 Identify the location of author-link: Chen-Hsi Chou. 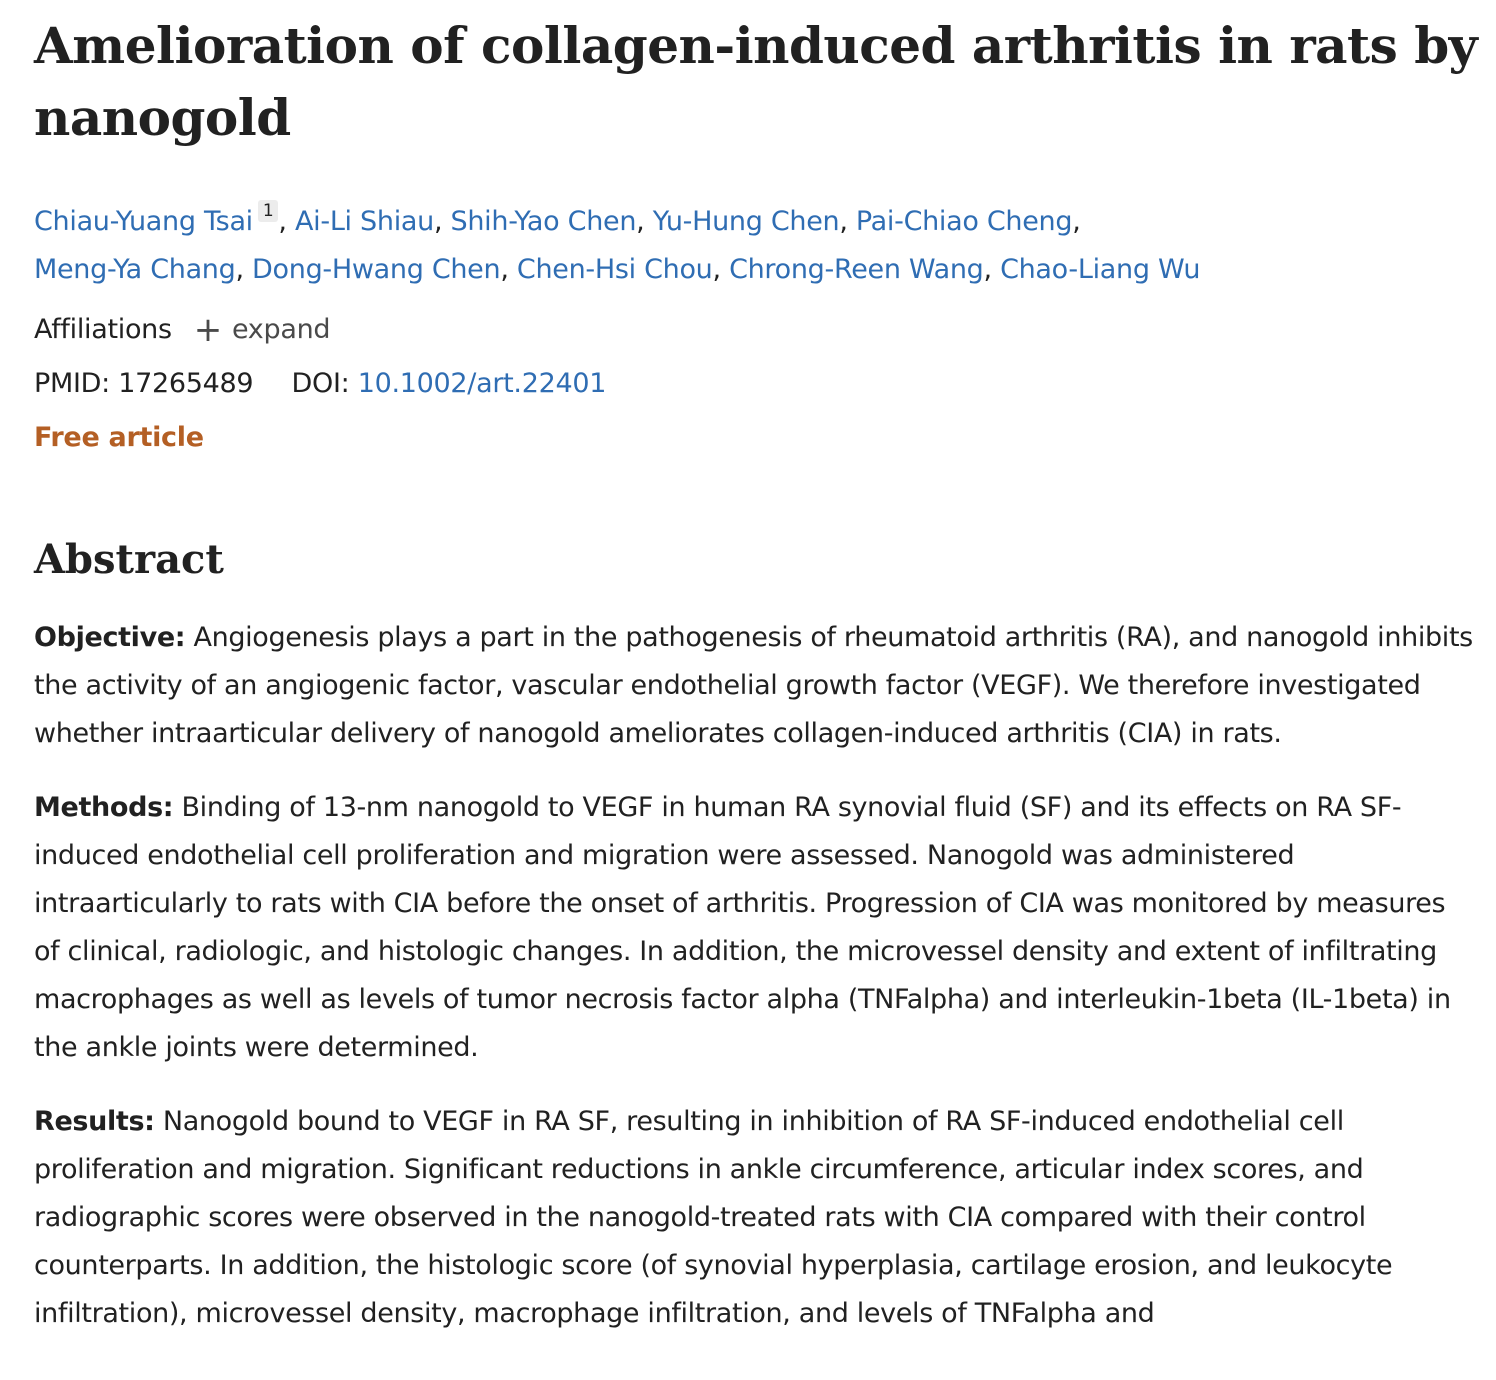
(614, 269).